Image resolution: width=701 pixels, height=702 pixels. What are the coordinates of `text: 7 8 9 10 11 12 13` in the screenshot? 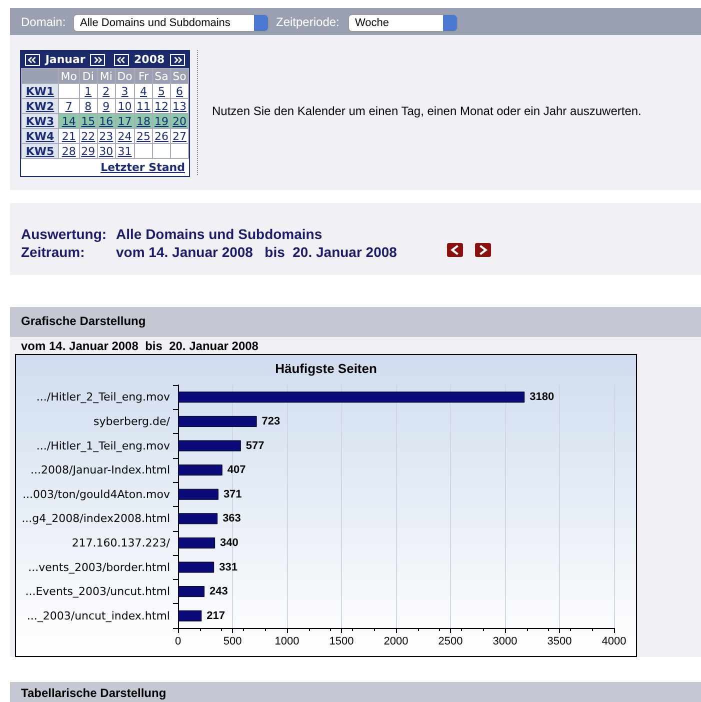 It's located at (126, 106).